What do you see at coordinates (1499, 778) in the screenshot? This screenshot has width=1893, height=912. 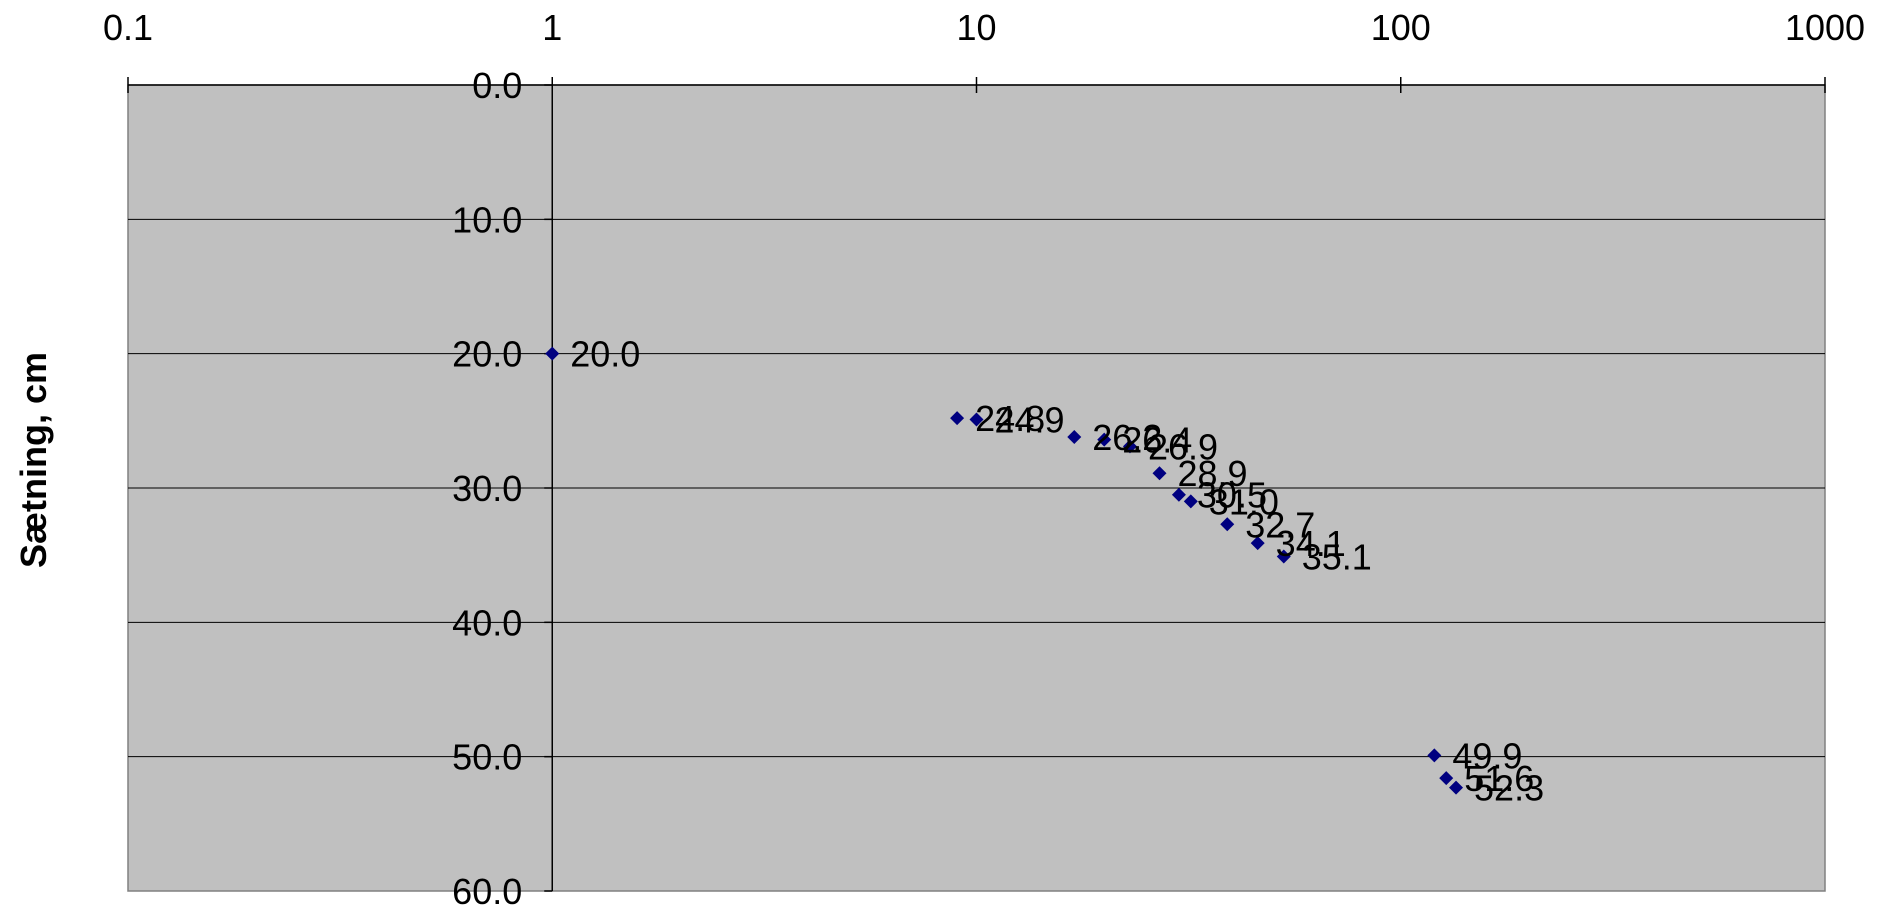 I see `data-label: 51.6` at bounding box center [1499, 778].